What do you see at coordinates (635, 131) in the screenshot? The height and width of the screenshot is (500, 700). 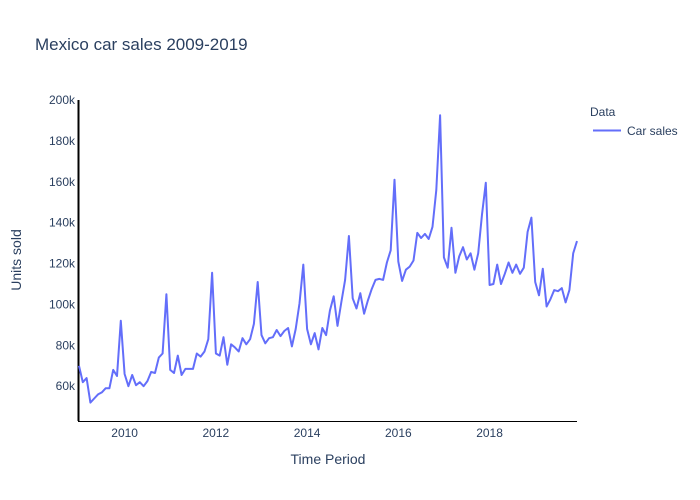 I see `legend-item-car-sales: Car sales` at bounding box center [635, 131].